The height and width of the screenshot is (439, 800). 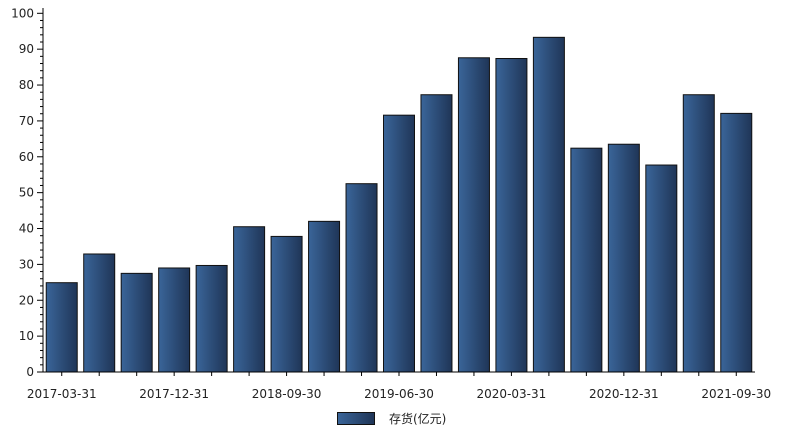 I want to click on x-tick-label: 2020-12-31, so click(x=624, y=394).